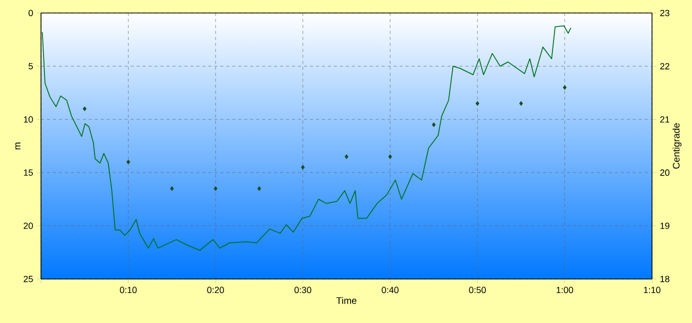  What do you see at coordinates (28, 119) in the screenshot?
I see `y-tick-label: 10` at bounding box center [28, 119].